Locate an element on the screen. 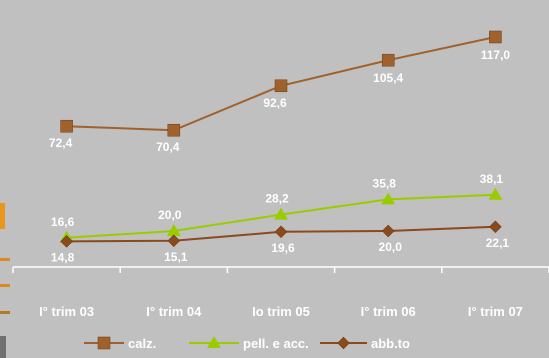  data-label: 105,4 is located at coordinates (388, 78).